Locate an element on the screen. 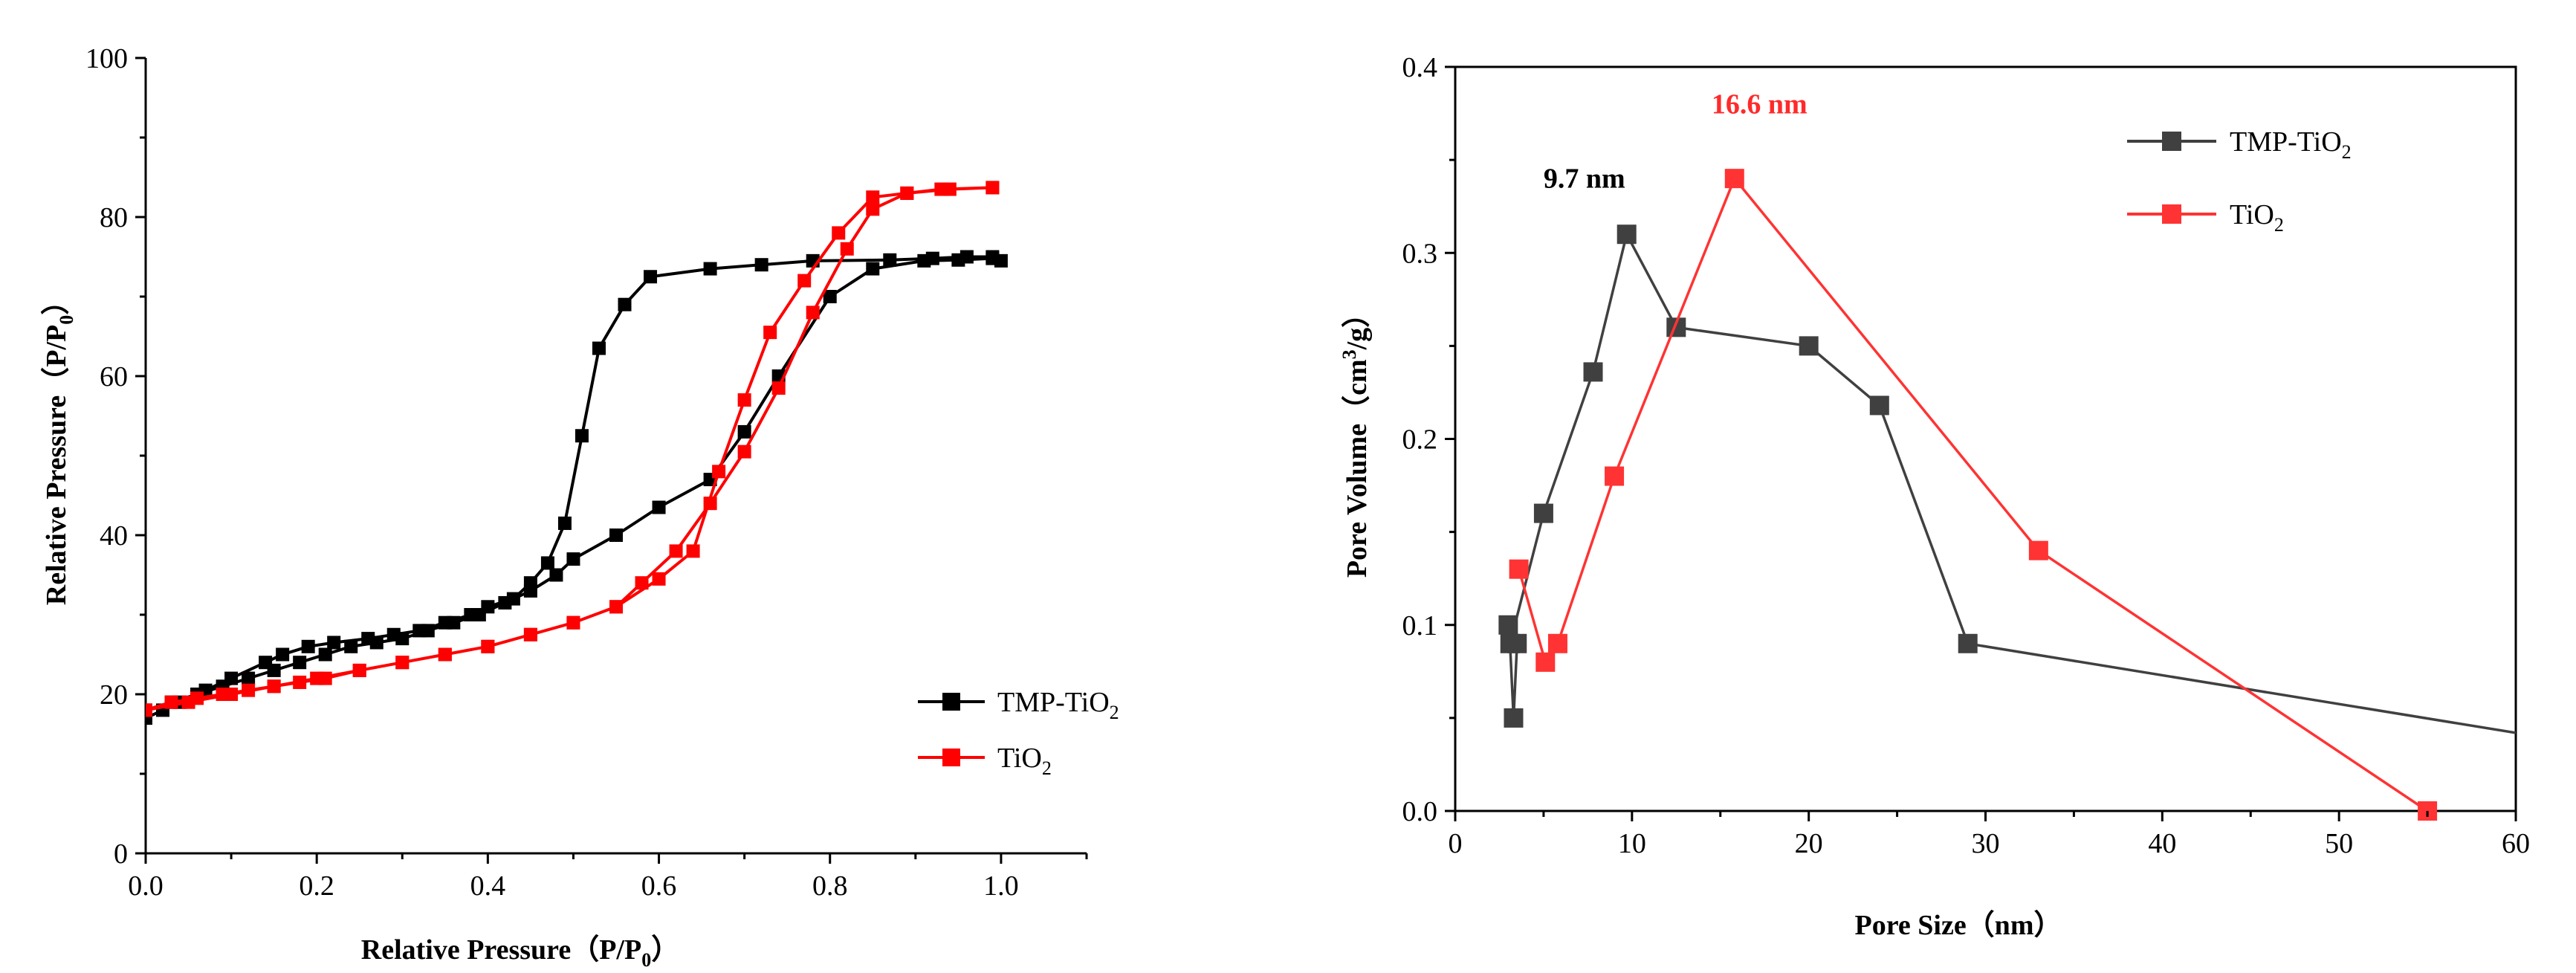  isotherm-y-tick-label: 100 is located at coordinates (106, 59).